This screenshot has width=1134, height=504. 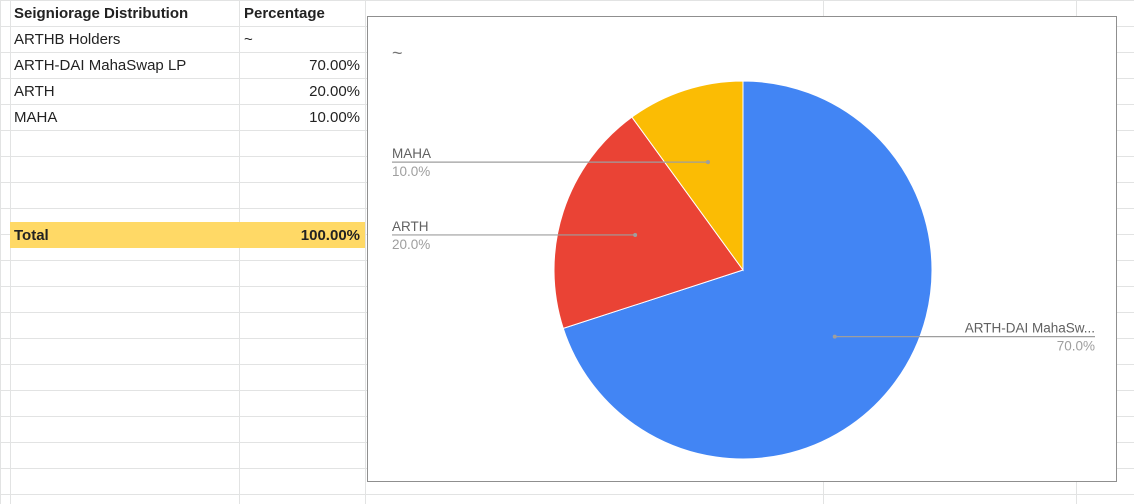 I want to click on slice-percent-label: 10.0%, so click(x=411, y=171).